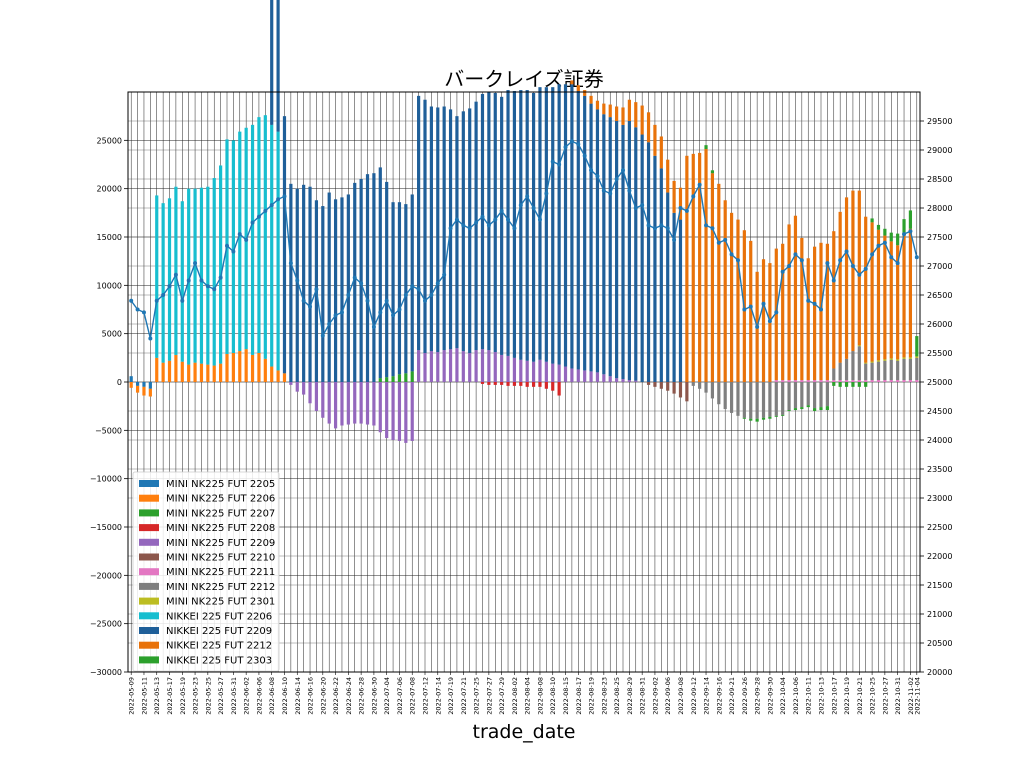 The width and height of the screenshot is (1024, 768). I want to click on y2-tick-label: 28500, so click(939, 179).